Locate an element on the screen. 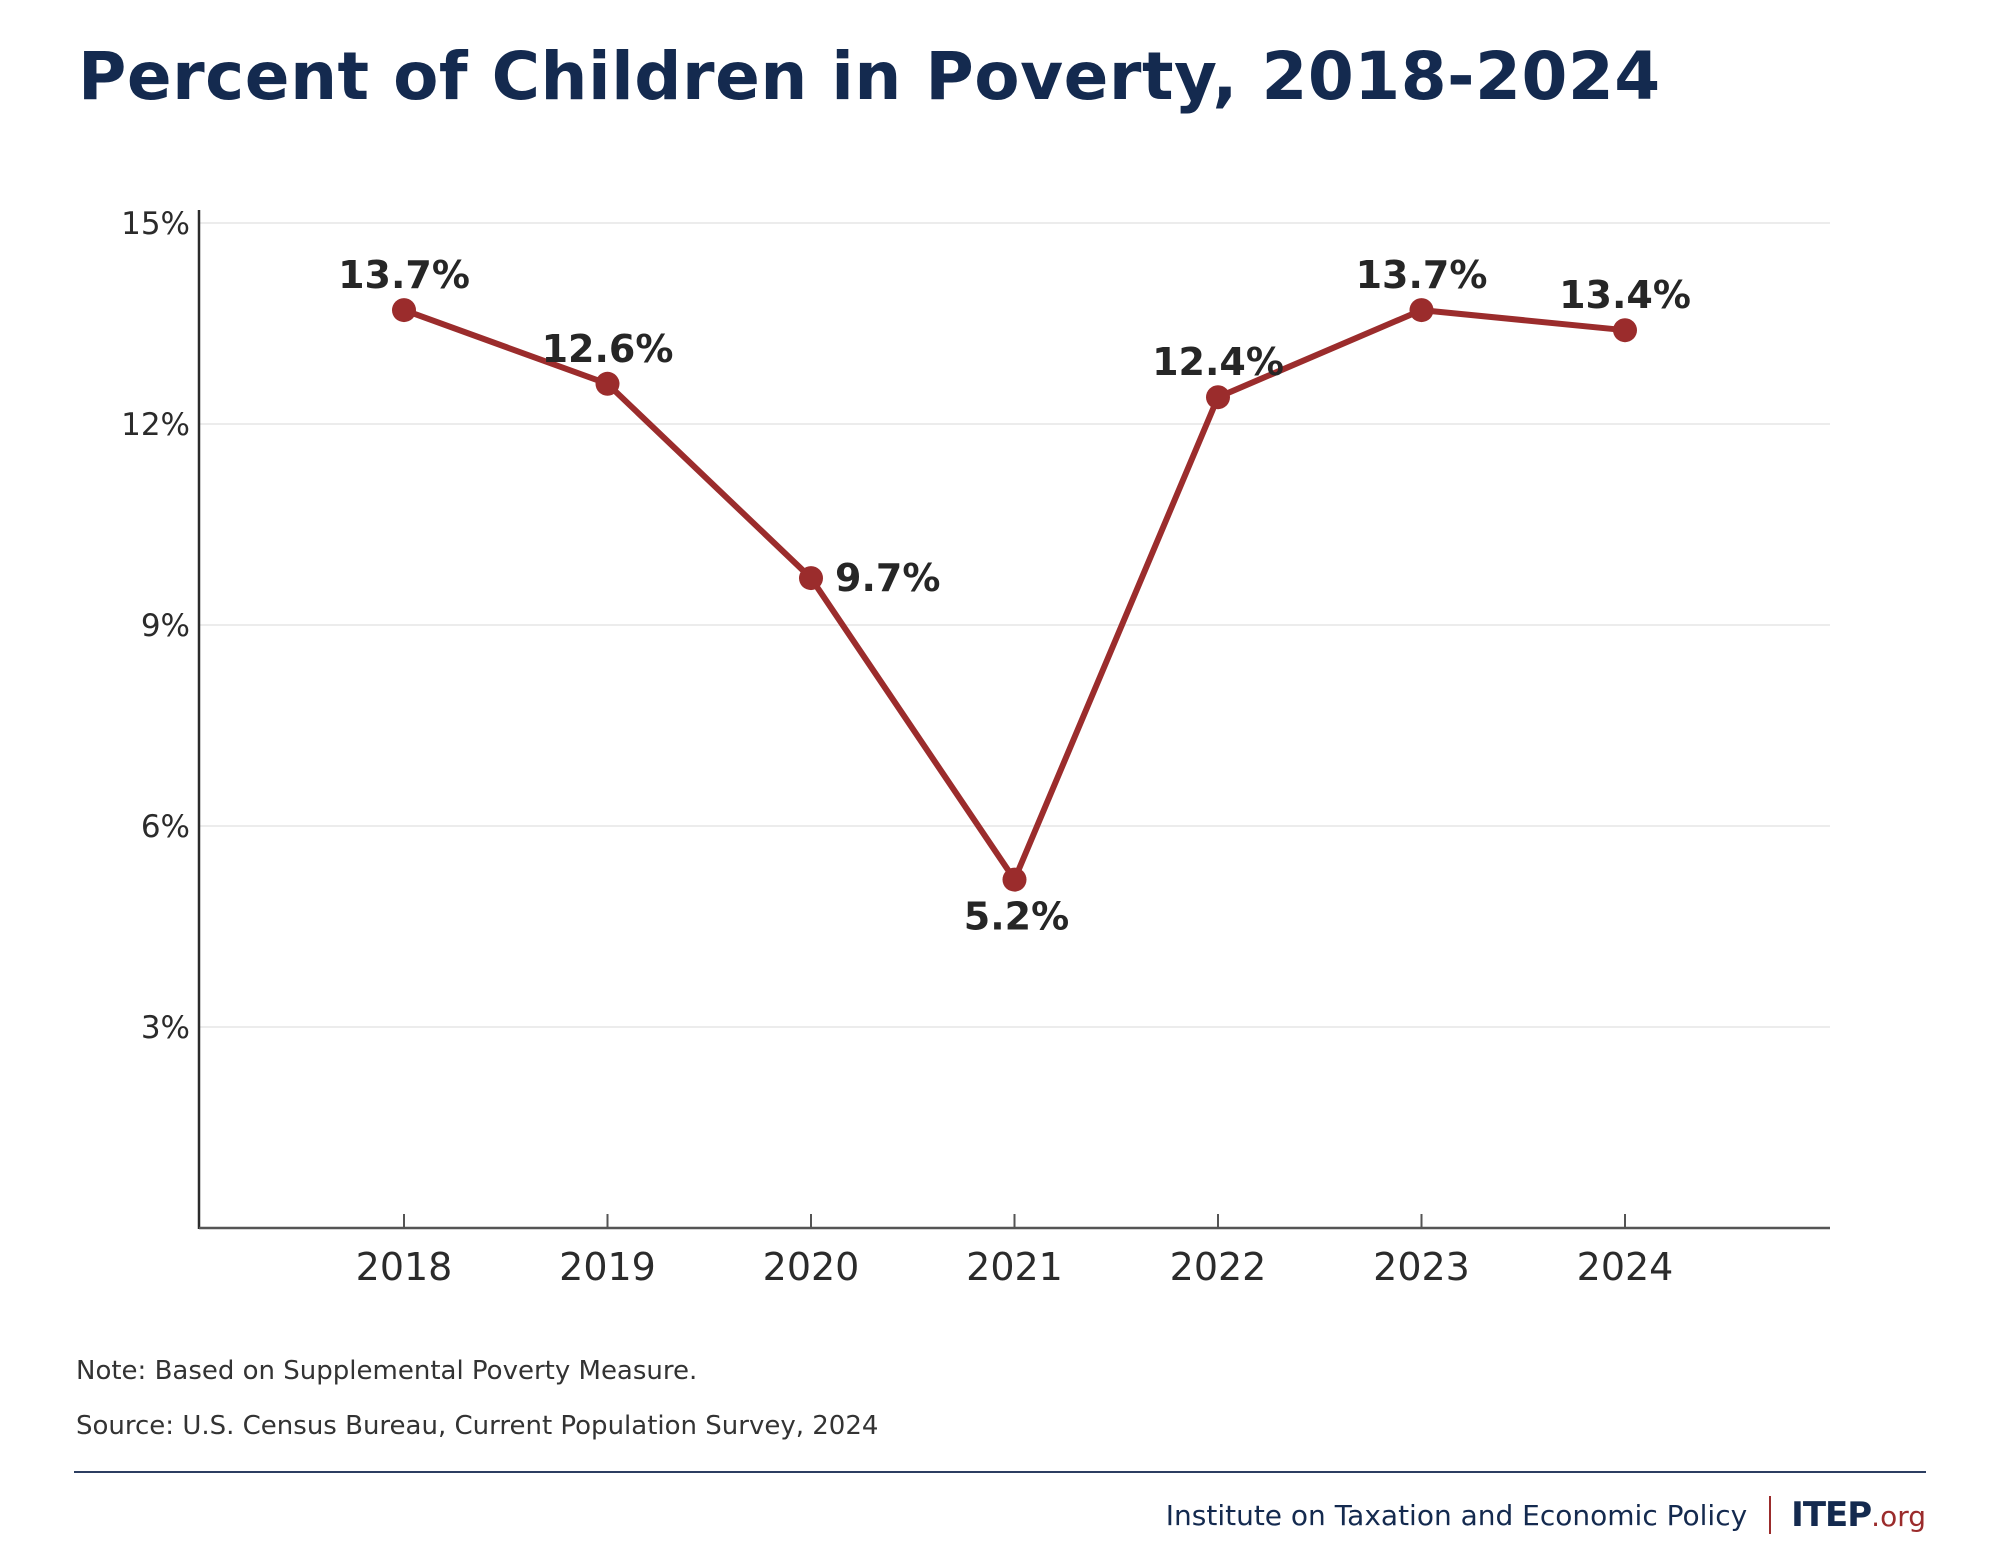 The height and width of the screenshot is (1559, 2000). x-tick-label: 2022 is located at coordinates (1218, 1267).